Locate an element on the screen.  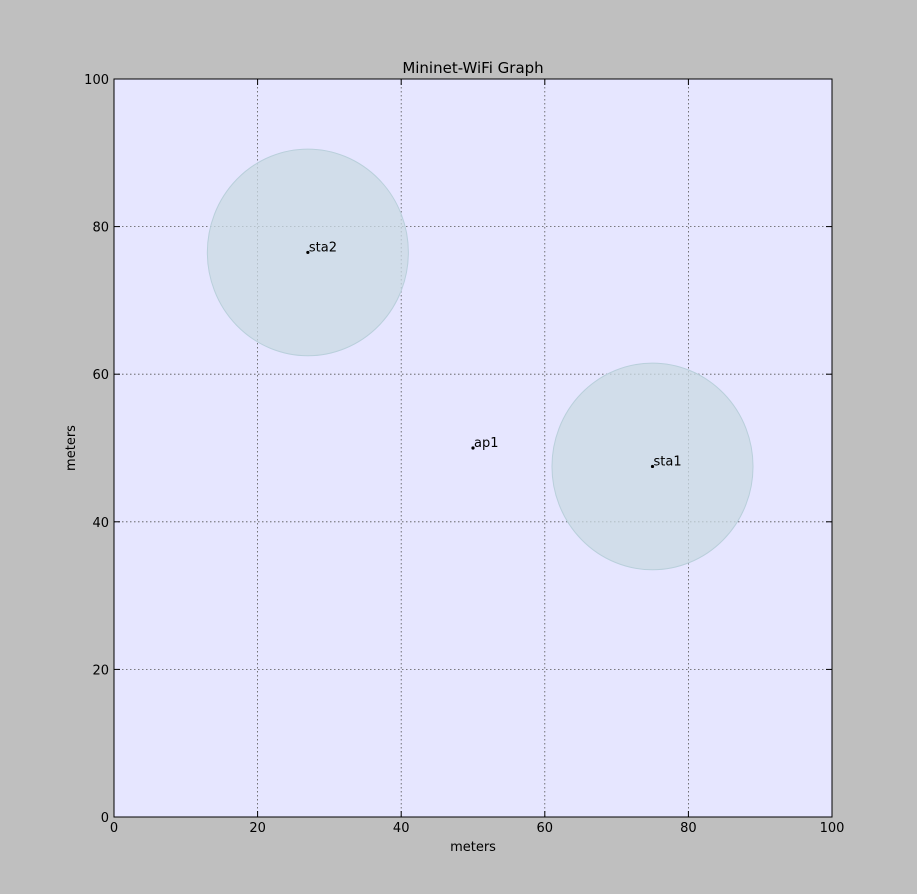
node-label-sta2: sta2 is located at coordinates (323, 247).